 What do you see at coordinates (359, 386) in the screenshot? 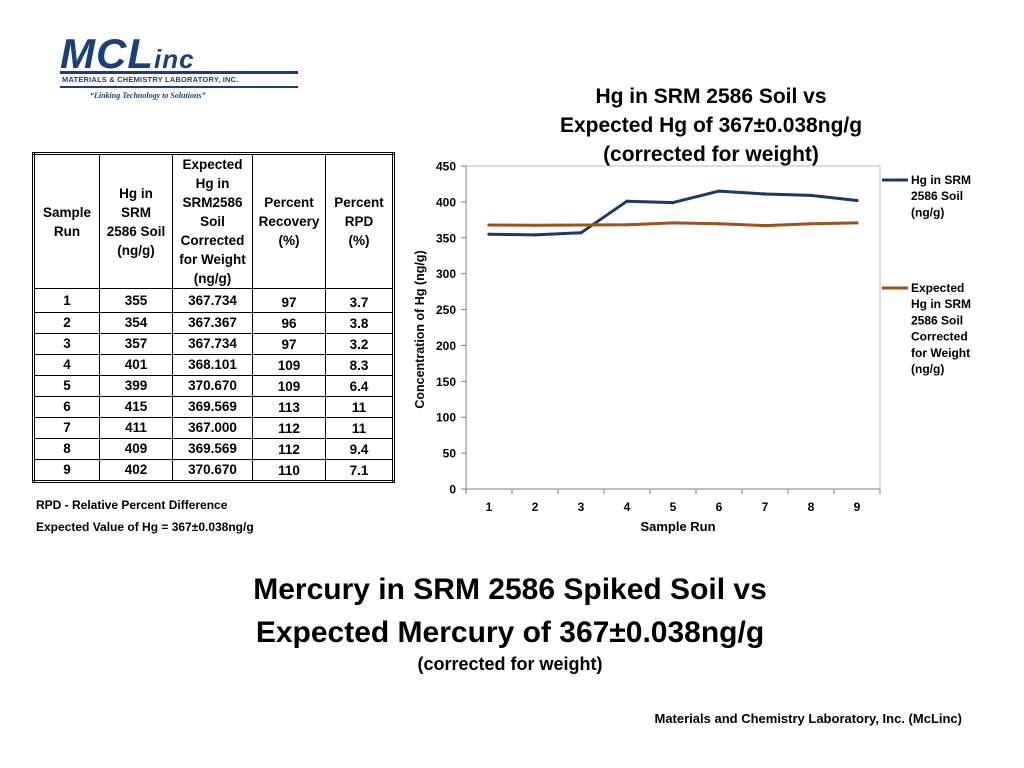
I see `cell-percent-rpd: 6.4` at bounding box center [359, 386].